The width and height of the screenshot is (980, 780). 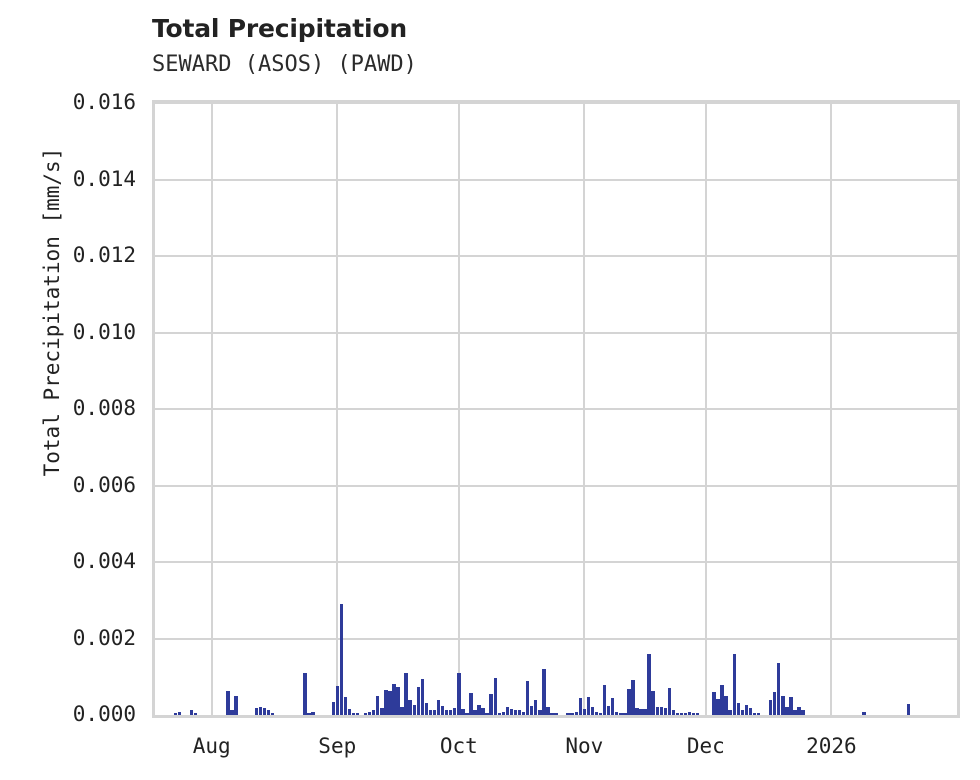 What do you see at coordinates (279, 28) in the screenshot?
I see `chart-title: Total Precipitation` at bounding box center [279, 28].